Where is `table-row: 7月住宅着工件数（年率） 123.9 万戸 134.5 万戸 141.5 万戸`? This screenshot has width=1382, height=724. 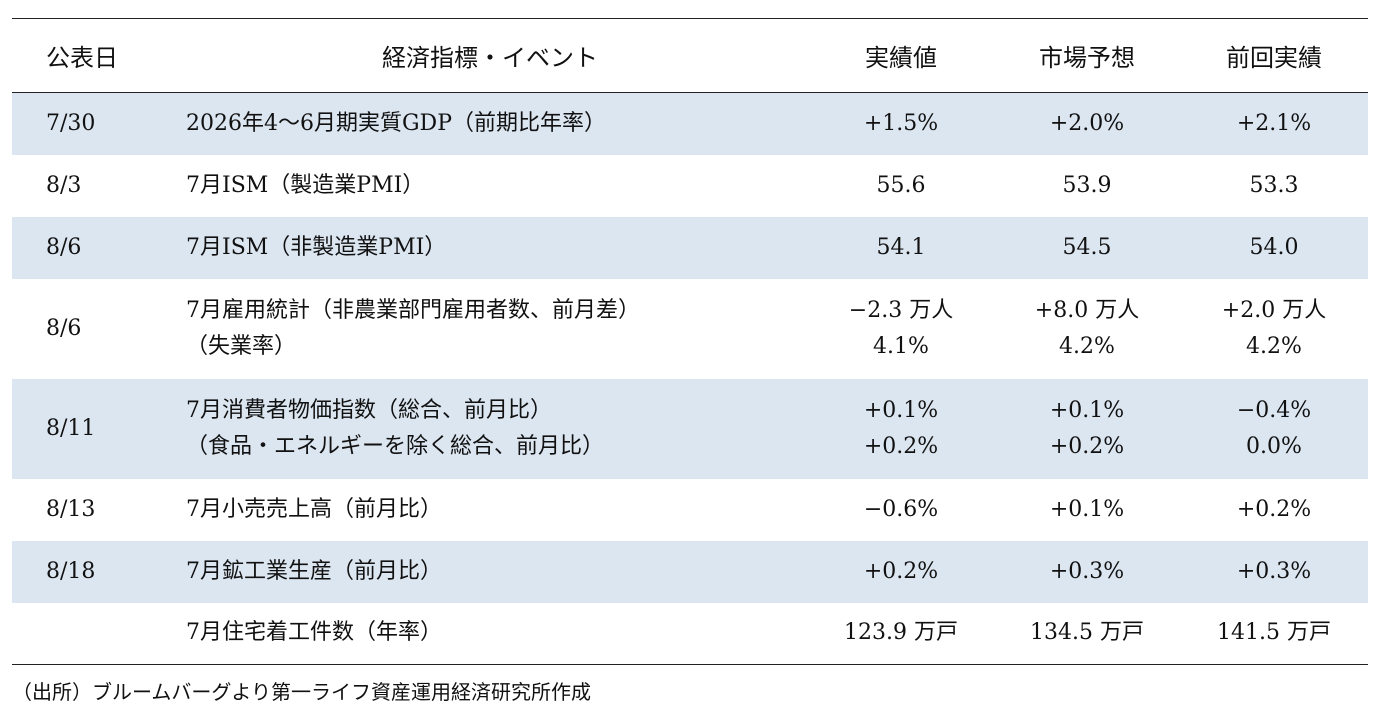
table-row: 7月住宅着工件数（年率） 123.9 万戸 134.5 万戸 141.5 万戸 is located at coordinates (690, 633).